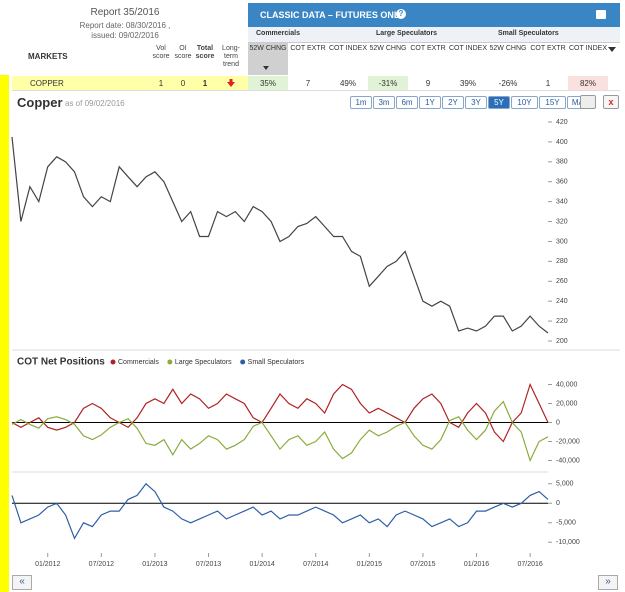 The image size is (625, 592). I want to click on x-tick-label: 01/2015, so click(369, 564).